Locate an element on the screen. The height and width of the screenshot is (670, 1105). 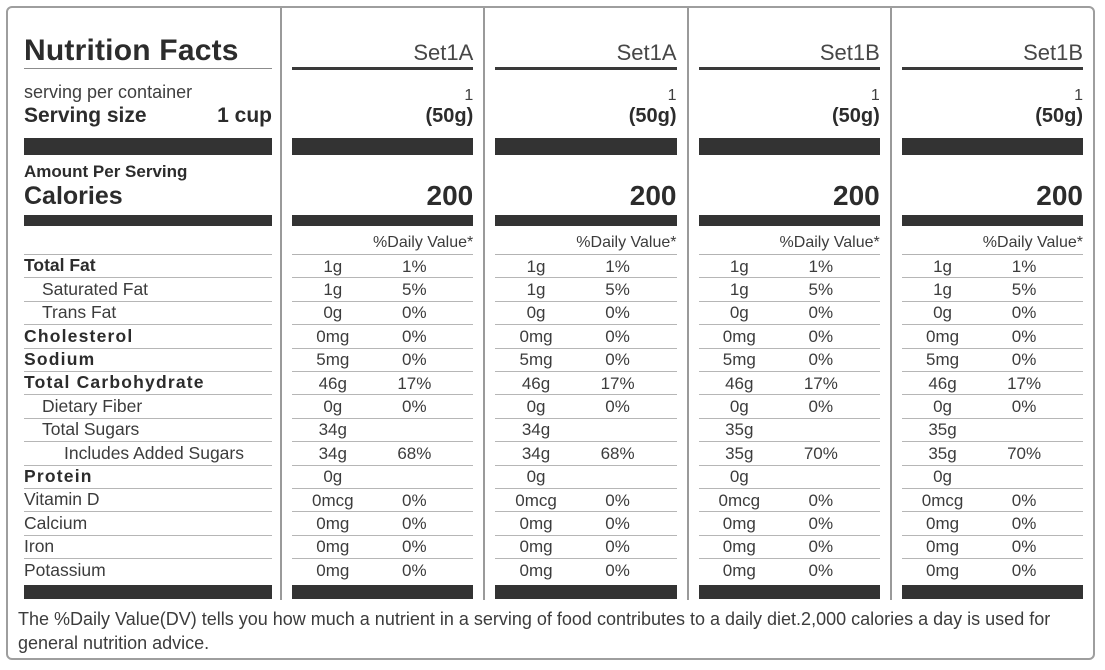
nutrient-label: Sodium is located at coordinates (60, 359).